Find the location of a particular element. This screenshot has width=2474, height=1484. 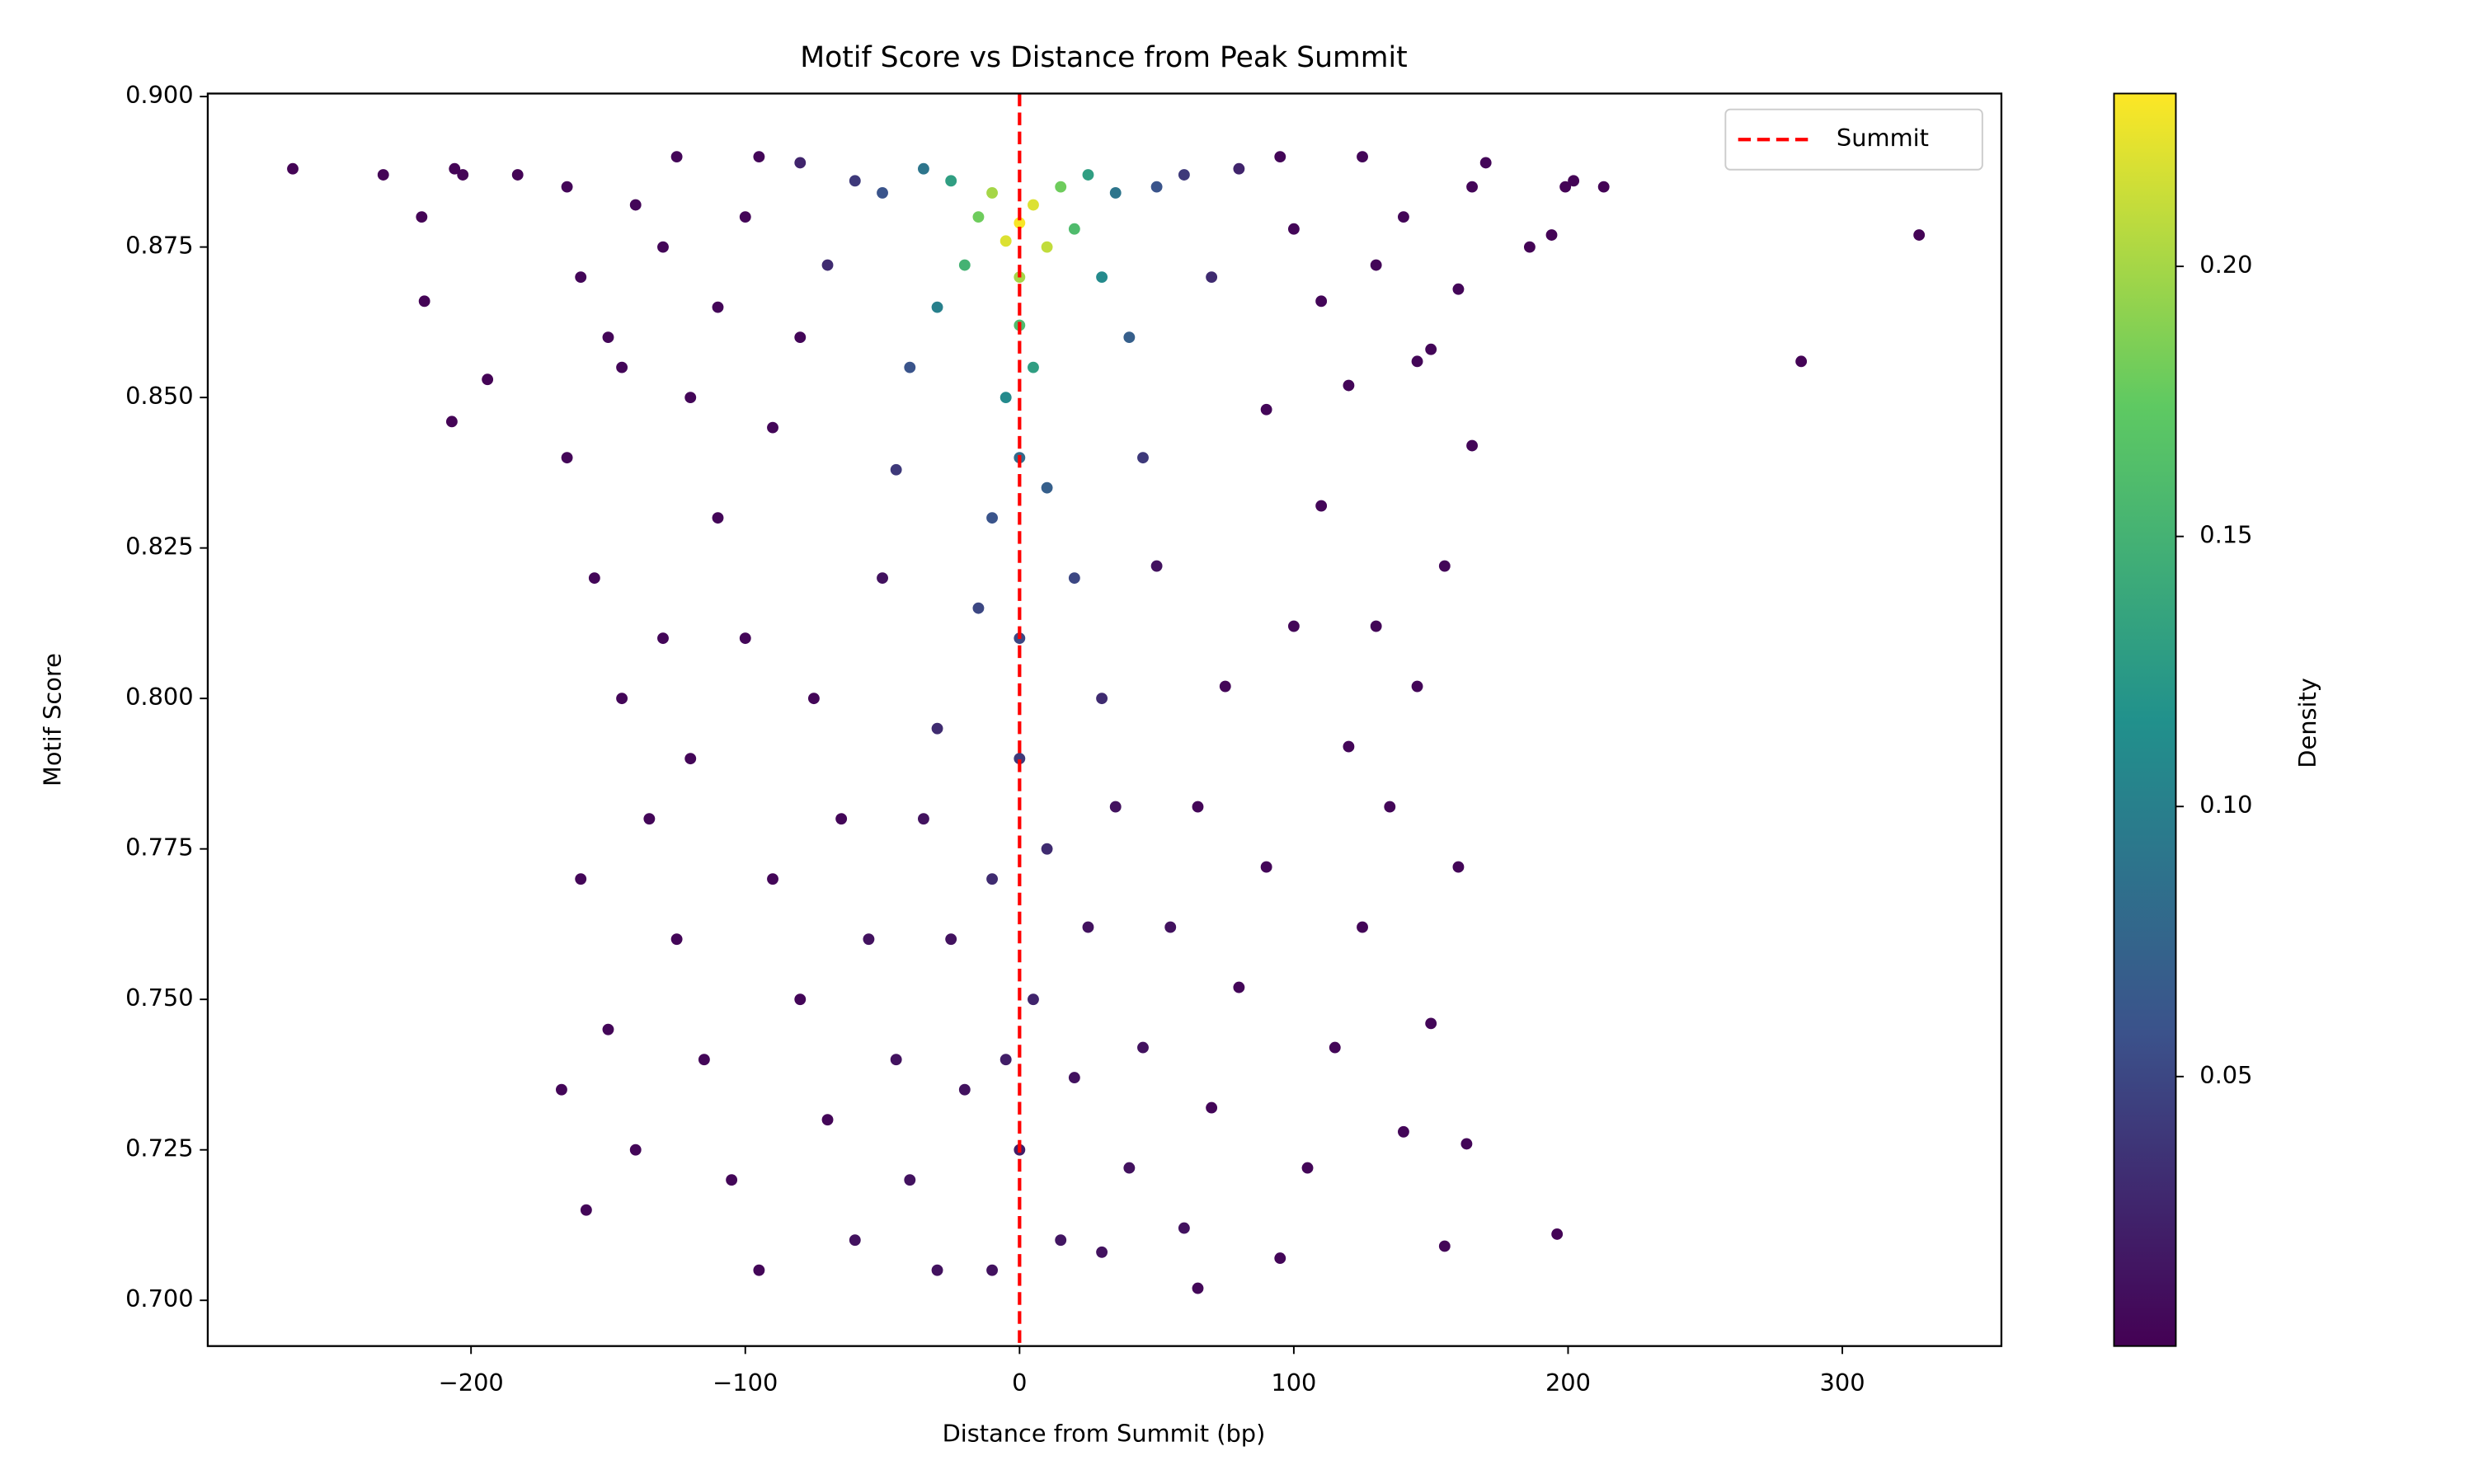

colorbar-label: Density is located at coordinates (2307, 723).